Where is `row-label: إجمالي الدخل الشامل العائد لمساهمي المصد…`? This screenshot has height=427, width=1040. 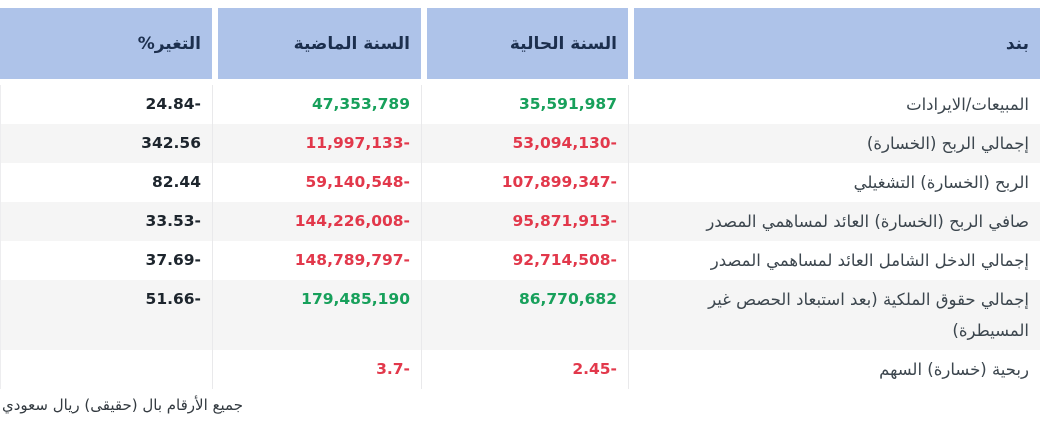
row-label: إجمالي الدخل الشامل العائد لمساهمي المصد… is located at coordinates (834, 260).